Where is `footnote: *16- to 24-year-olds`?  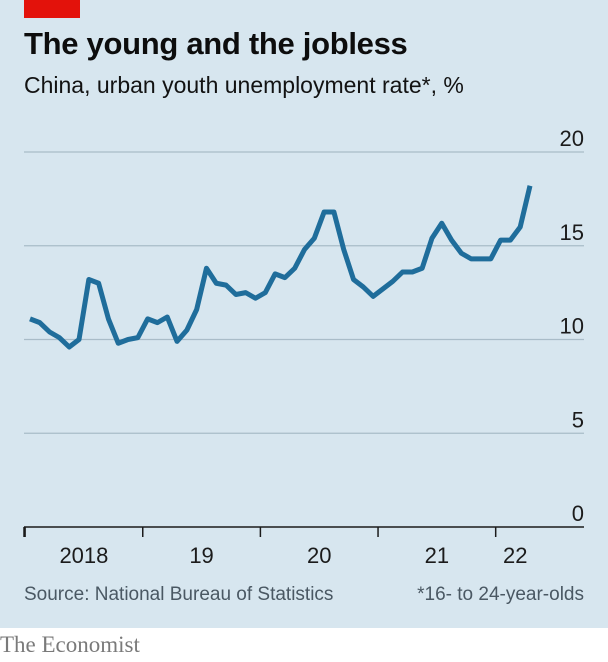 footnote: *16- to 24-year-olds is located at coordinates (500, 594).